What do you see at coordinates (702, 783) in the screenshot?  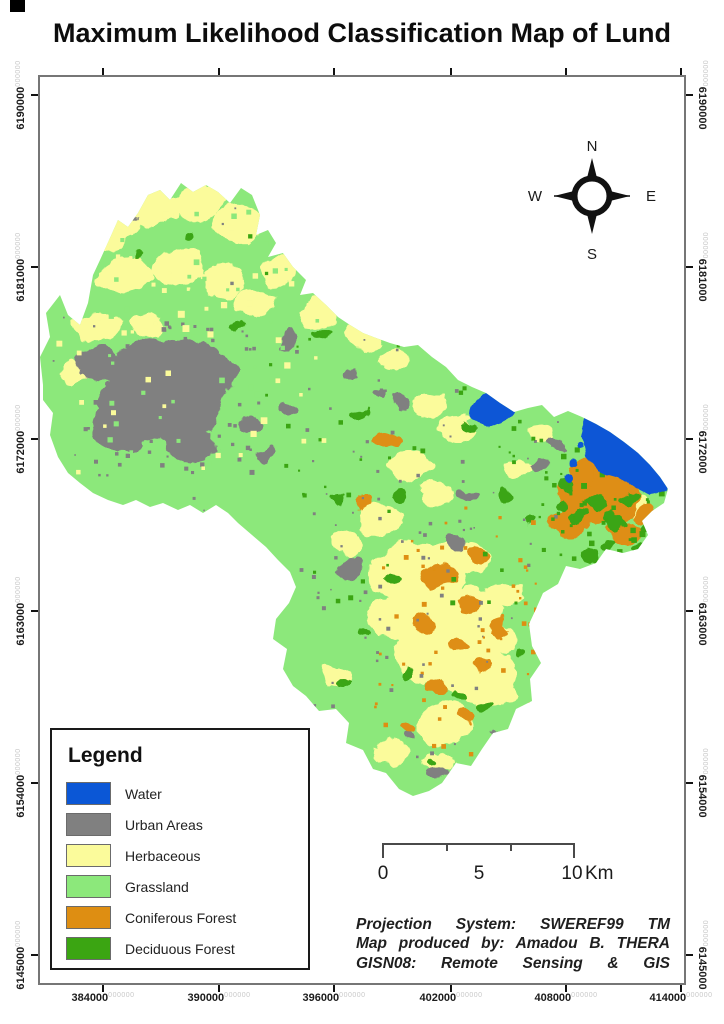 I see `y-axis-label: 0000006154000` at bounding box center [702, 783].